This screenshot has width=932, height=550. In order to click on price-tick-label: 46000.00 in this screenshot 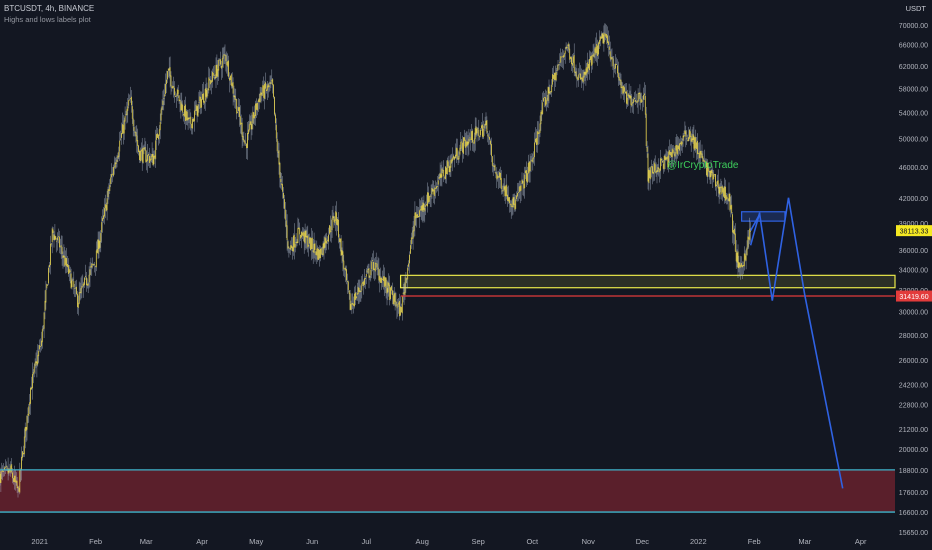, I will do `click(913, 168)`.